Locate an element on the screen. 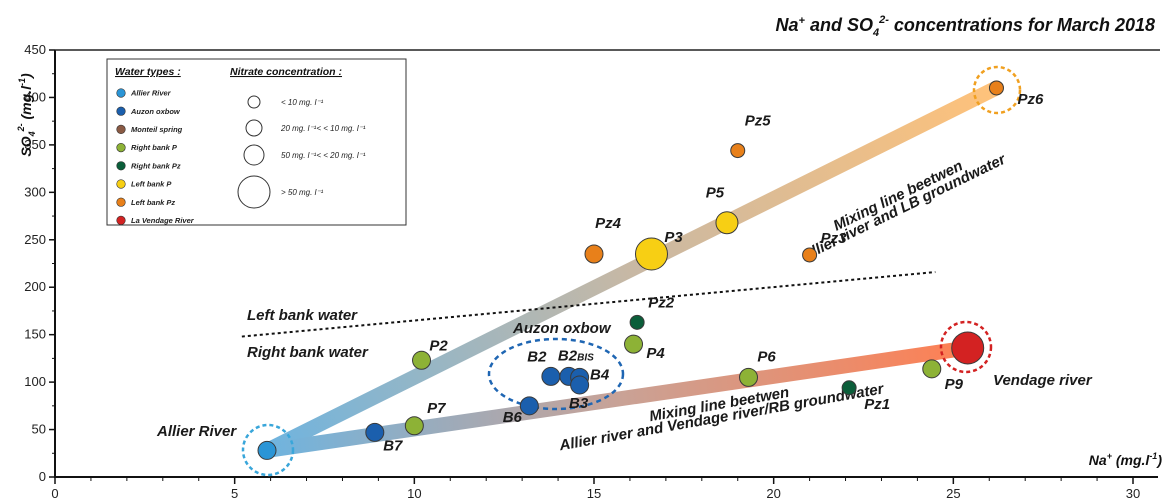  point-label-b3: B3 is located at coordinates (579, 403).